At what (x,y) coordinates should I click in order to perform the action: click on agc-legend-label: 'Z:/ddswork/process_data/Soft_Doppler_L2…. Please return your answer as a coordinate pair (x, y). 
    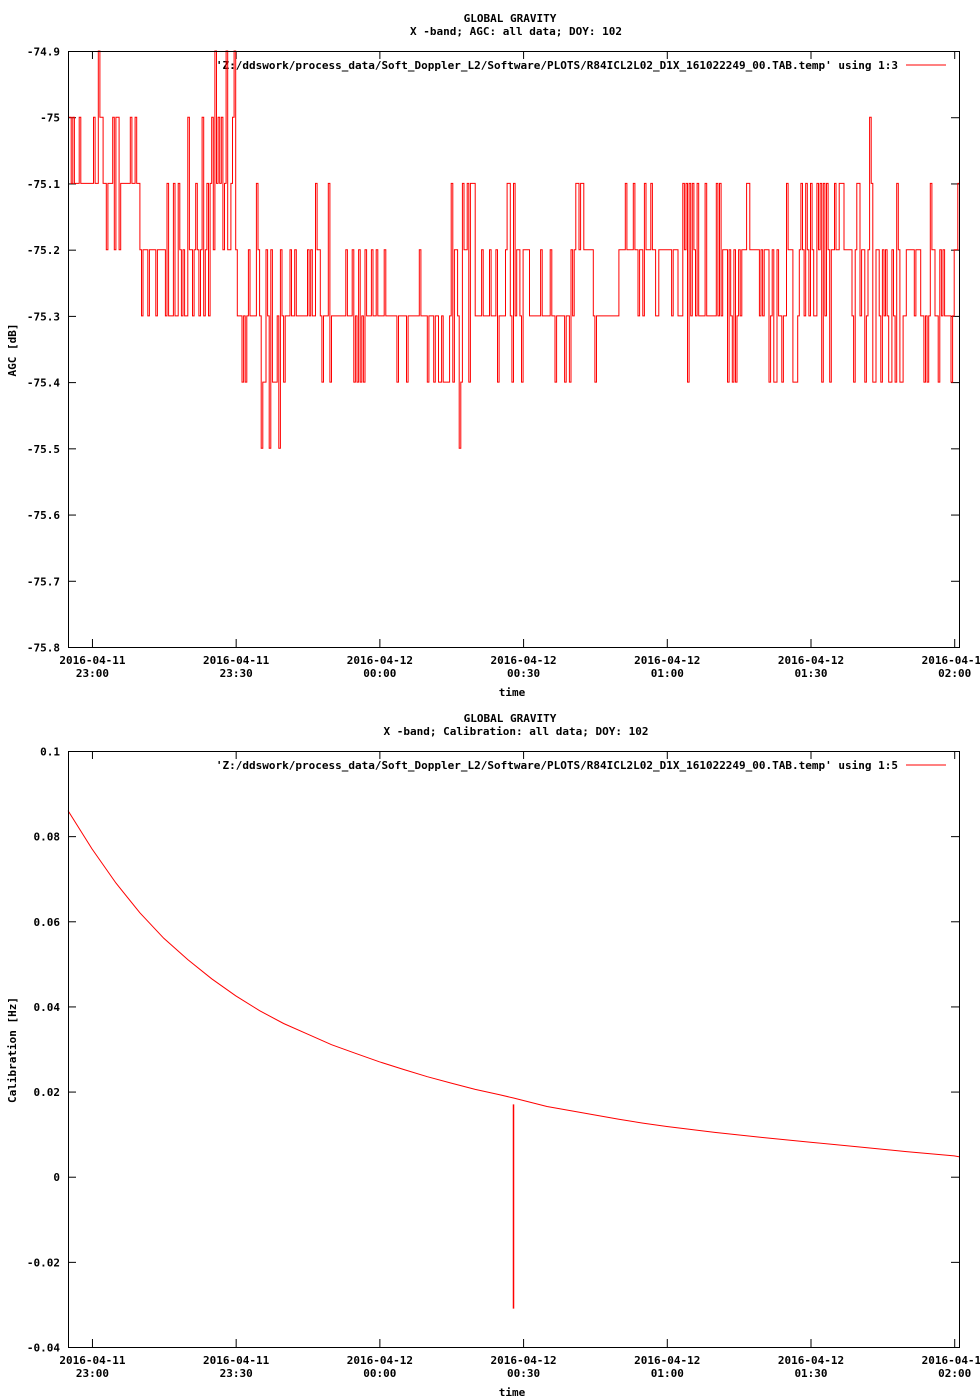
    Looking at the image, I should click on (557, 65).